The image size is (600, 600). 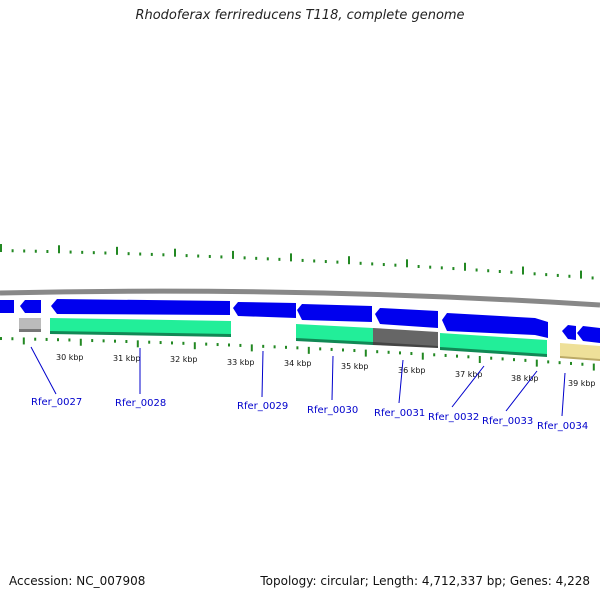 I want to click on inner-tick-ring, so click(x=297, y=354).